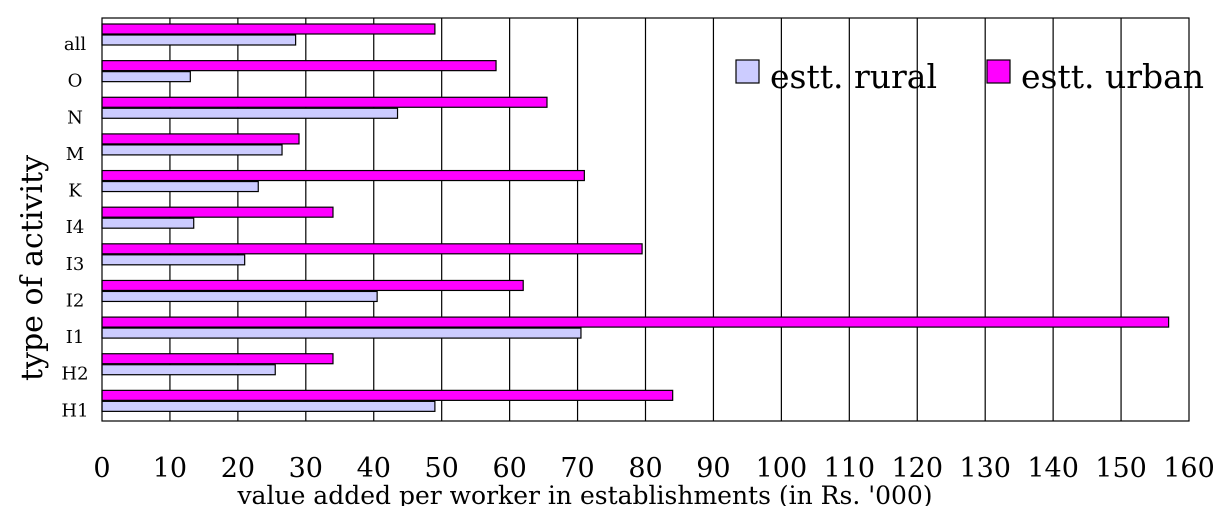 This screenshot has width=1228, height=506. What do you see at coordinates (509, 468) in the screenshot?
I see `x-tick-label: 60` at bounding box center [509, 468].